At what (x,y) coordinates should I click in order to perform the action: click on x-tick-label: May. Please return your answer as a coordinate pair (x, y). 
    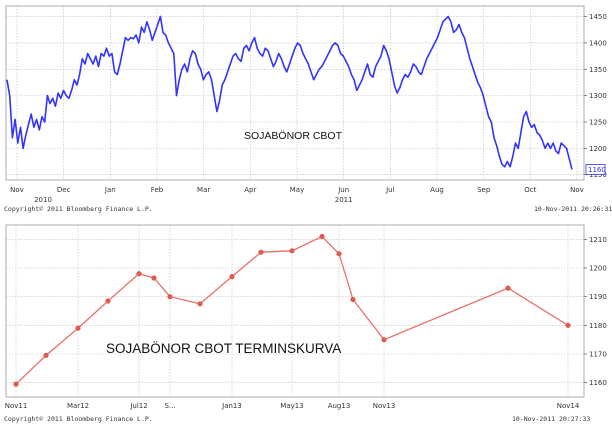
    Looking at the image, I should click on (297, 190).